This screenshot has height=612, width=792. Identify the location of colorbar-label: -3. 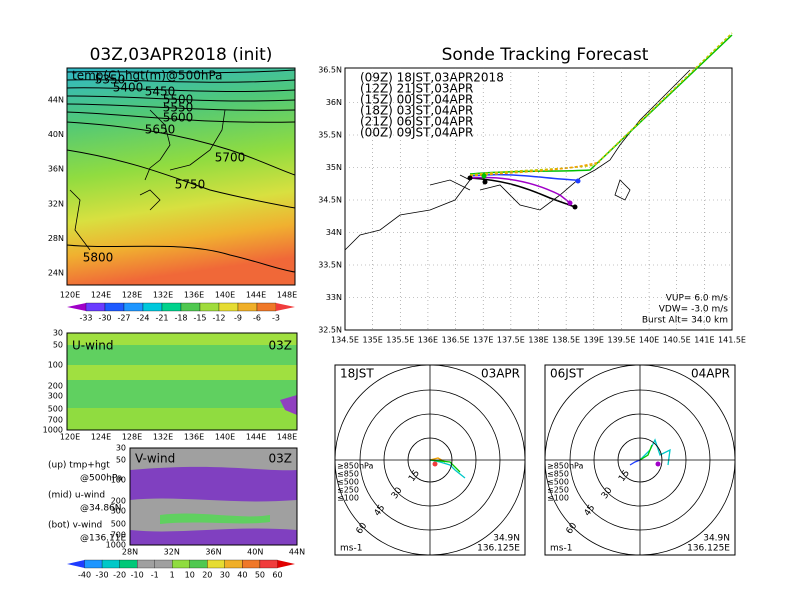
(276, 318).